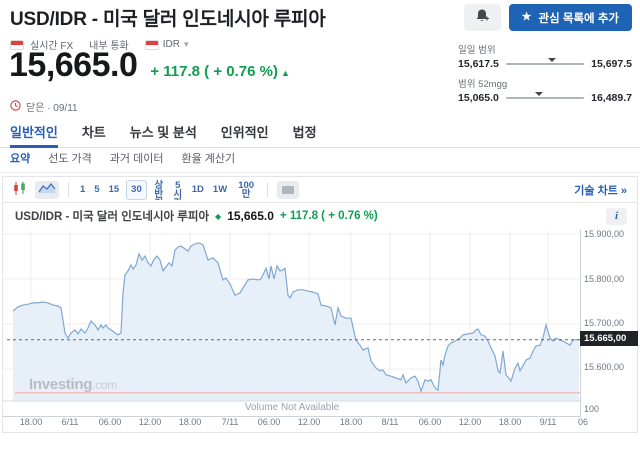  What do you see at coordinates (304, 132) in the screenshot?
I see `tab-5: 법정` at bounding box center [304, 132].